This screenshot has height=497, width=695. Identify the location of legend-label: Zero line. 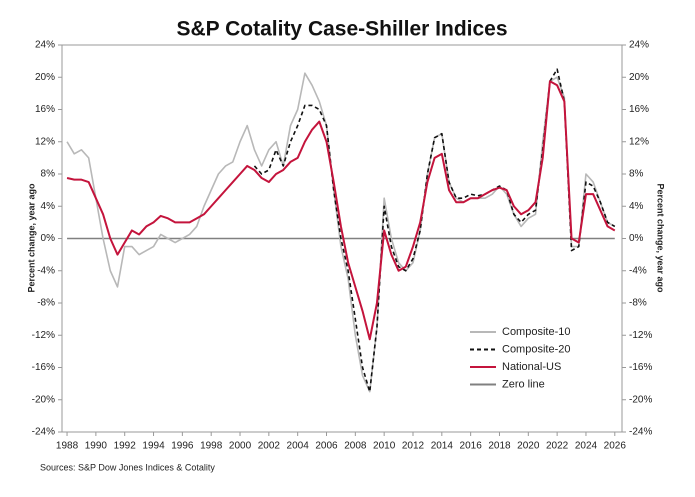
(523, 384).